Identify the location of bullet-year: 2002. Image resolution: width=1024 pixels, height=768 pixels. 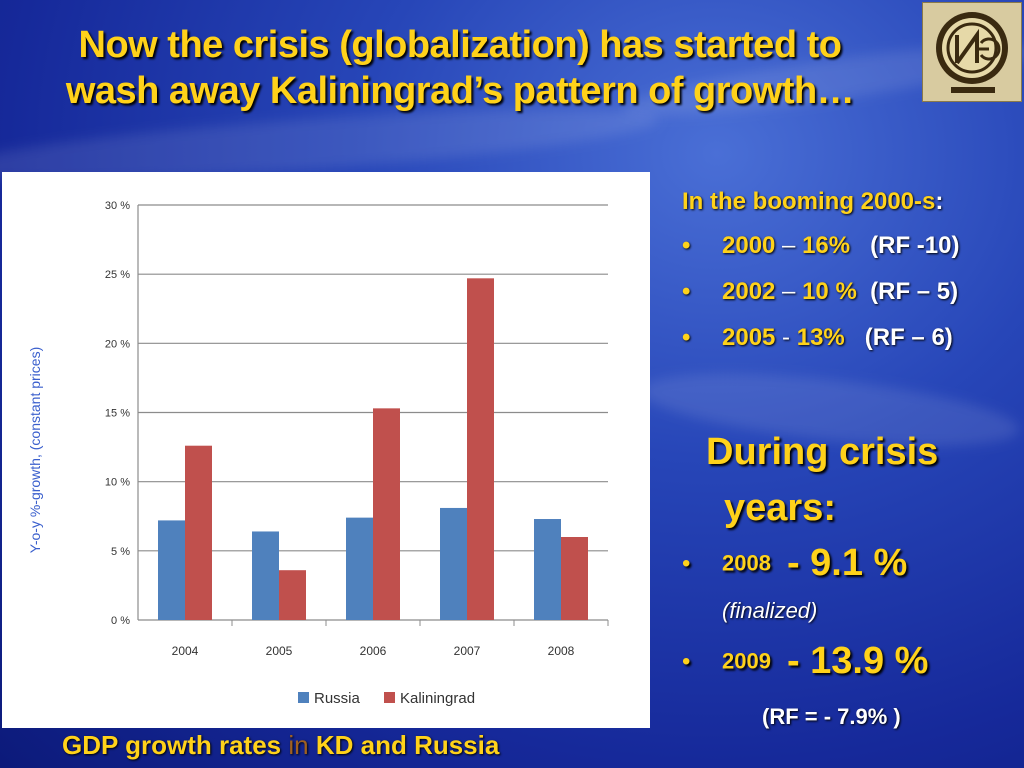
(749, 291).